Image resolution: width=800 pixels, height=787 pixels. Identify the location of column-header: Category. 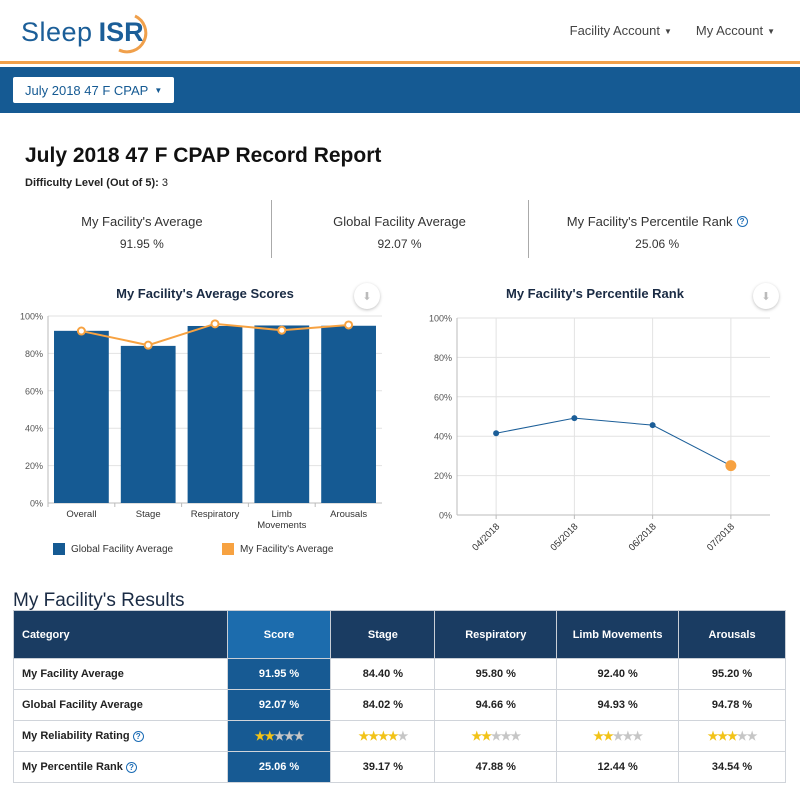
(120, 634).